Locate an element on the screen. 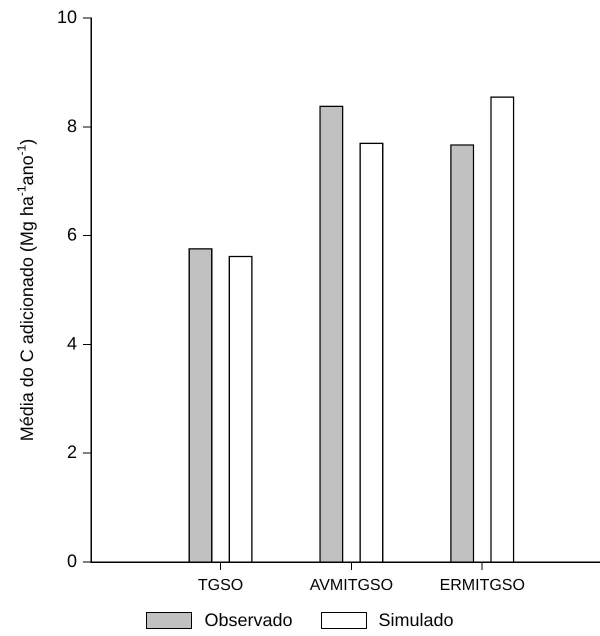 The height and width of the screenshot is (636, 600). y-axis-title: Média do C adicionado (Mg ha-1ano-1) is located at coordinates (25, 290).